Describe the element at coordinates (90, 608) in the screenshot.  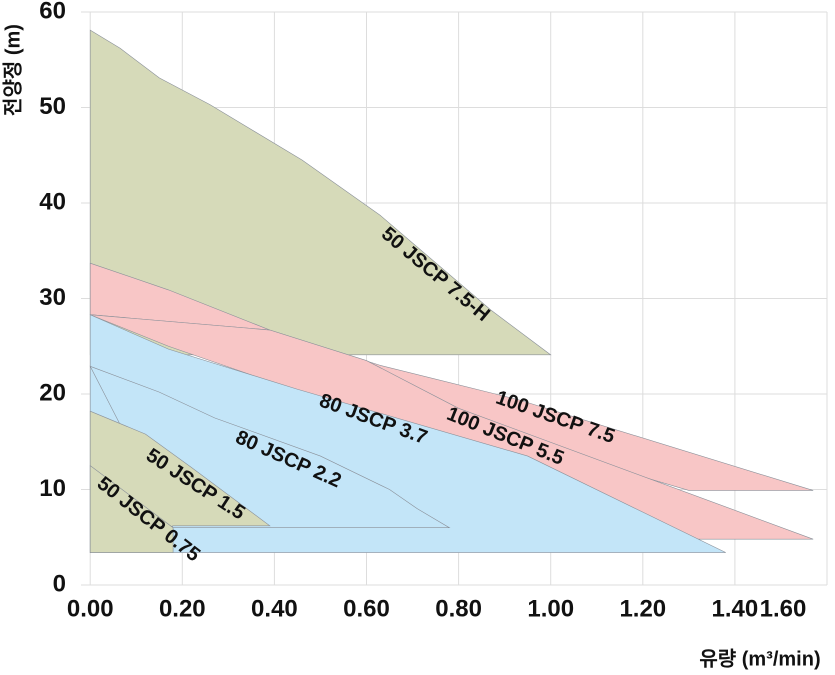
I see `x-tick-label: 0.00` at that location.